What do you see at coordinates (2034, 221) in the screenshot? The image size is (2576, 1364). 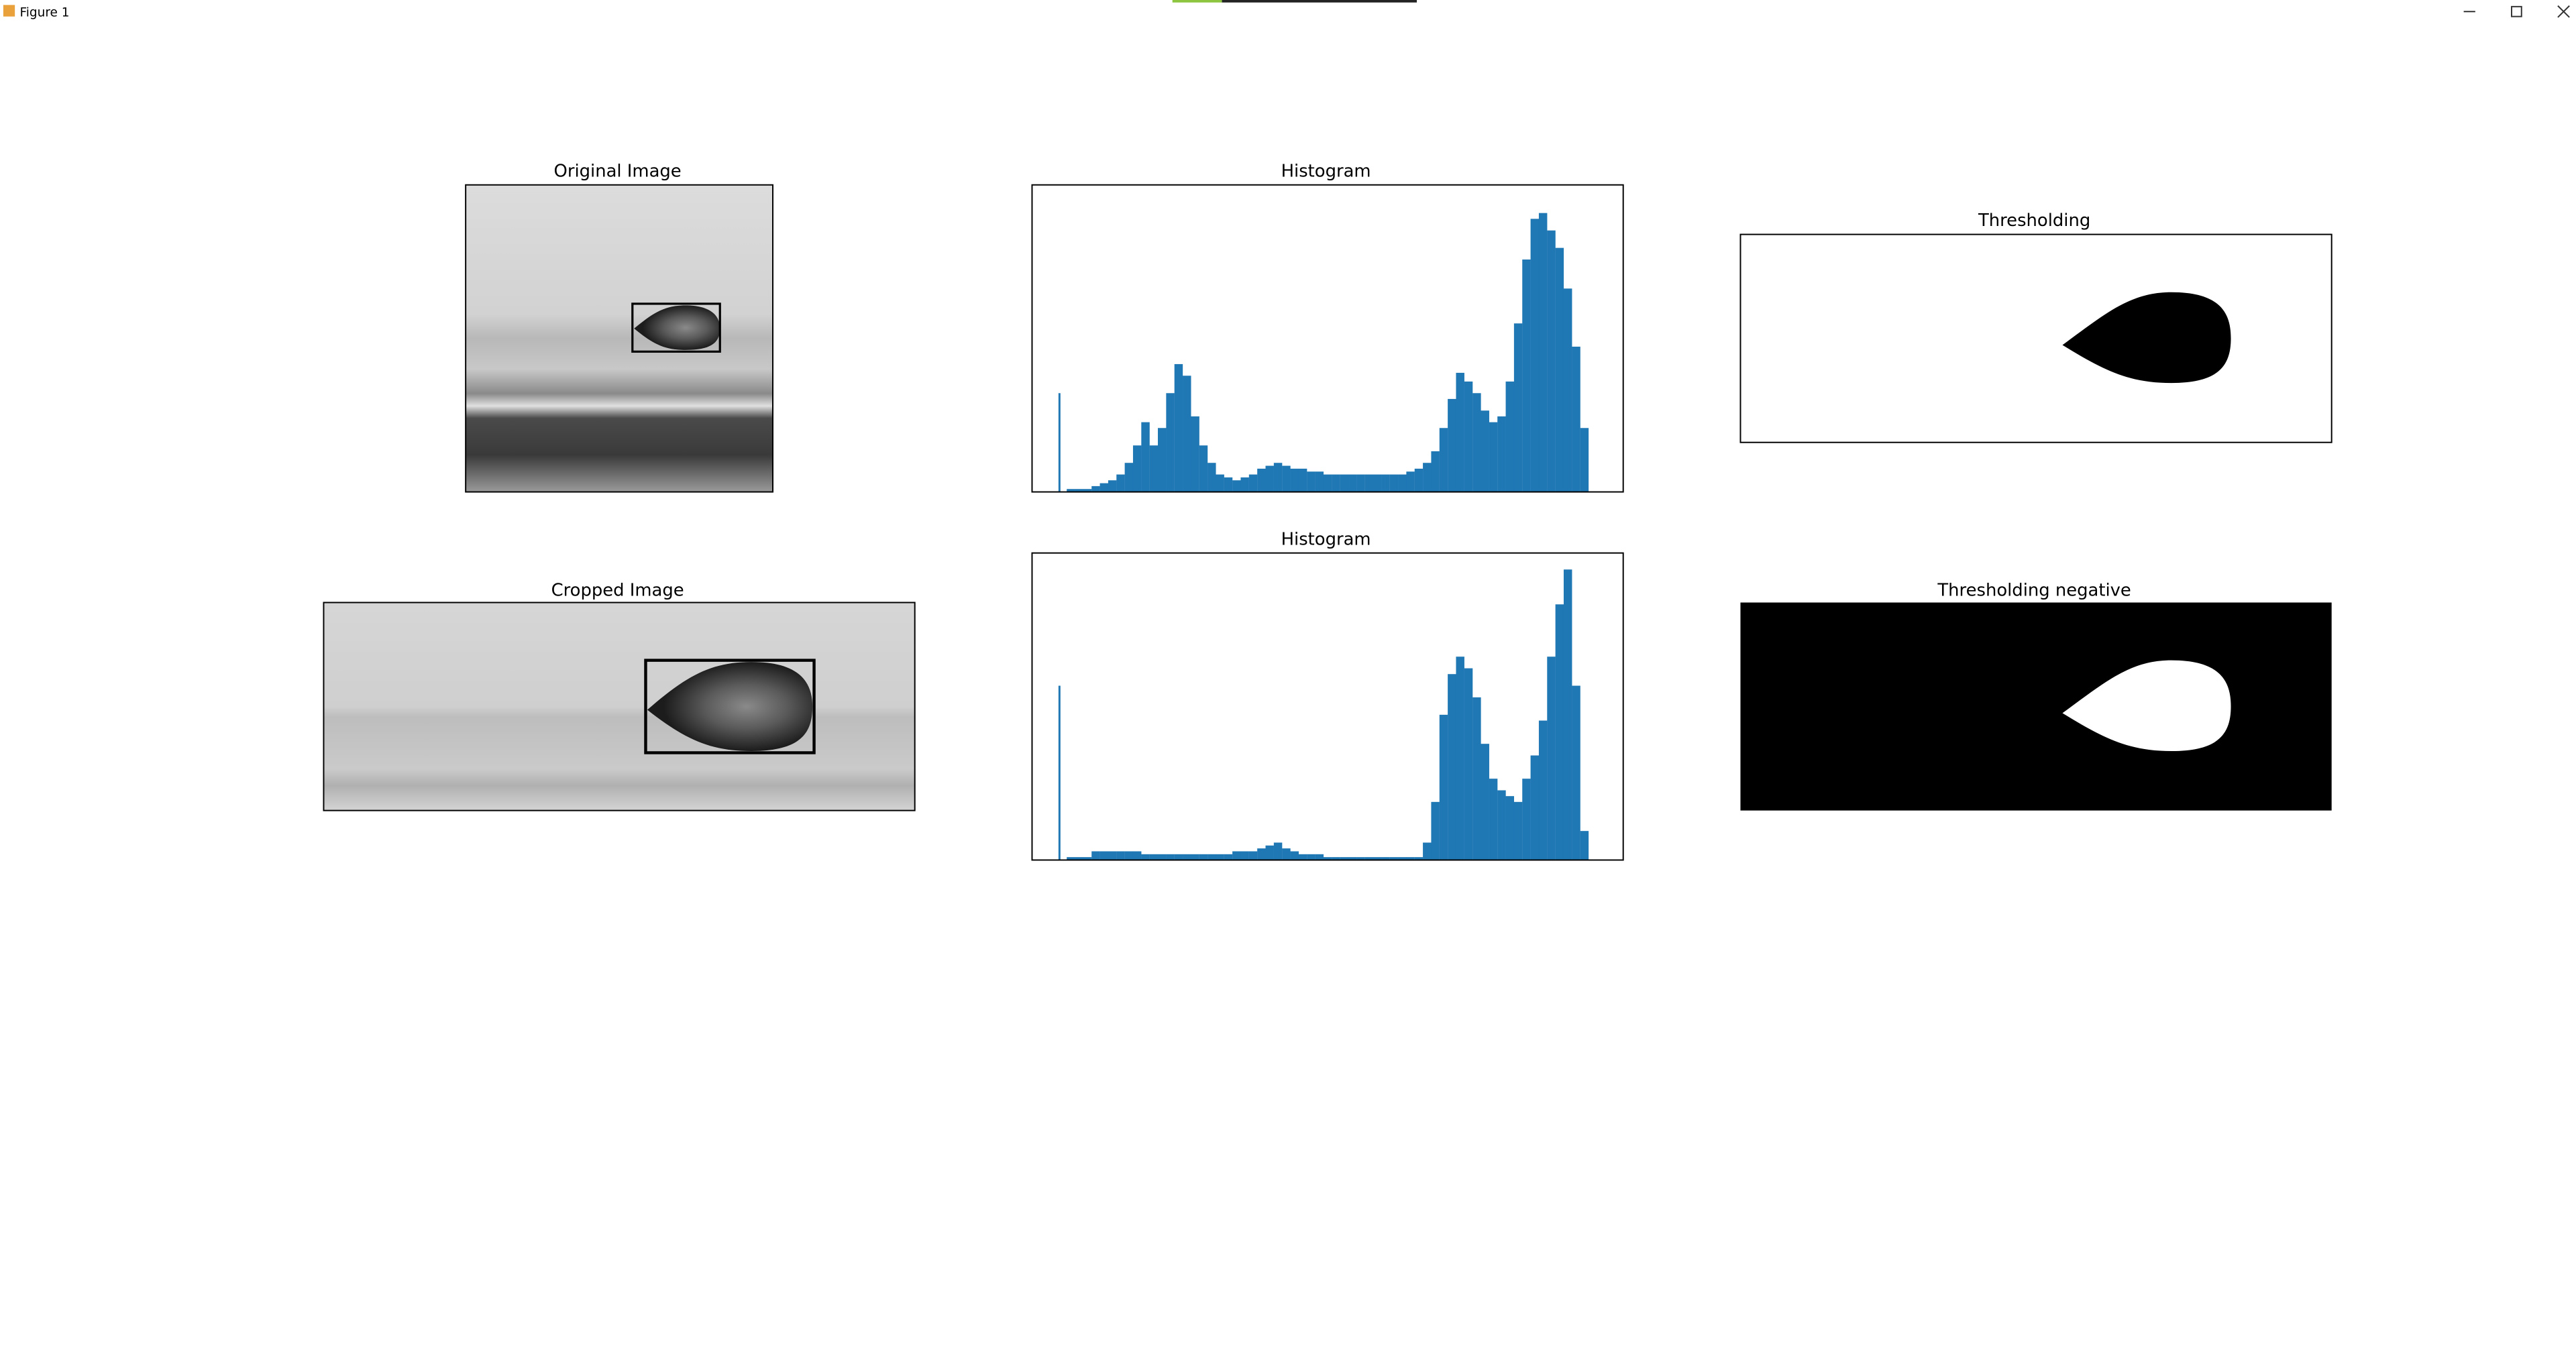 I see `panel-title: Thresholding` at bounding box center [2034, 221].